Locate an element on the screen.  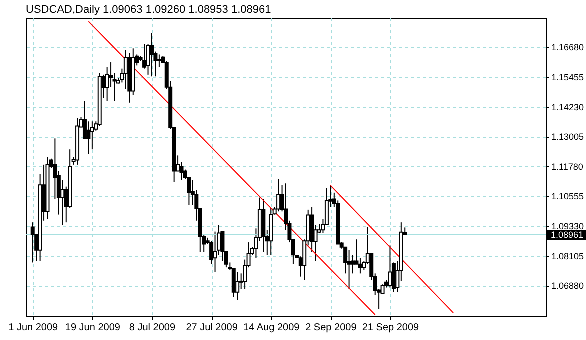
x-tick-label: 1 Jun 2009 is located at coordinates (33, 328).